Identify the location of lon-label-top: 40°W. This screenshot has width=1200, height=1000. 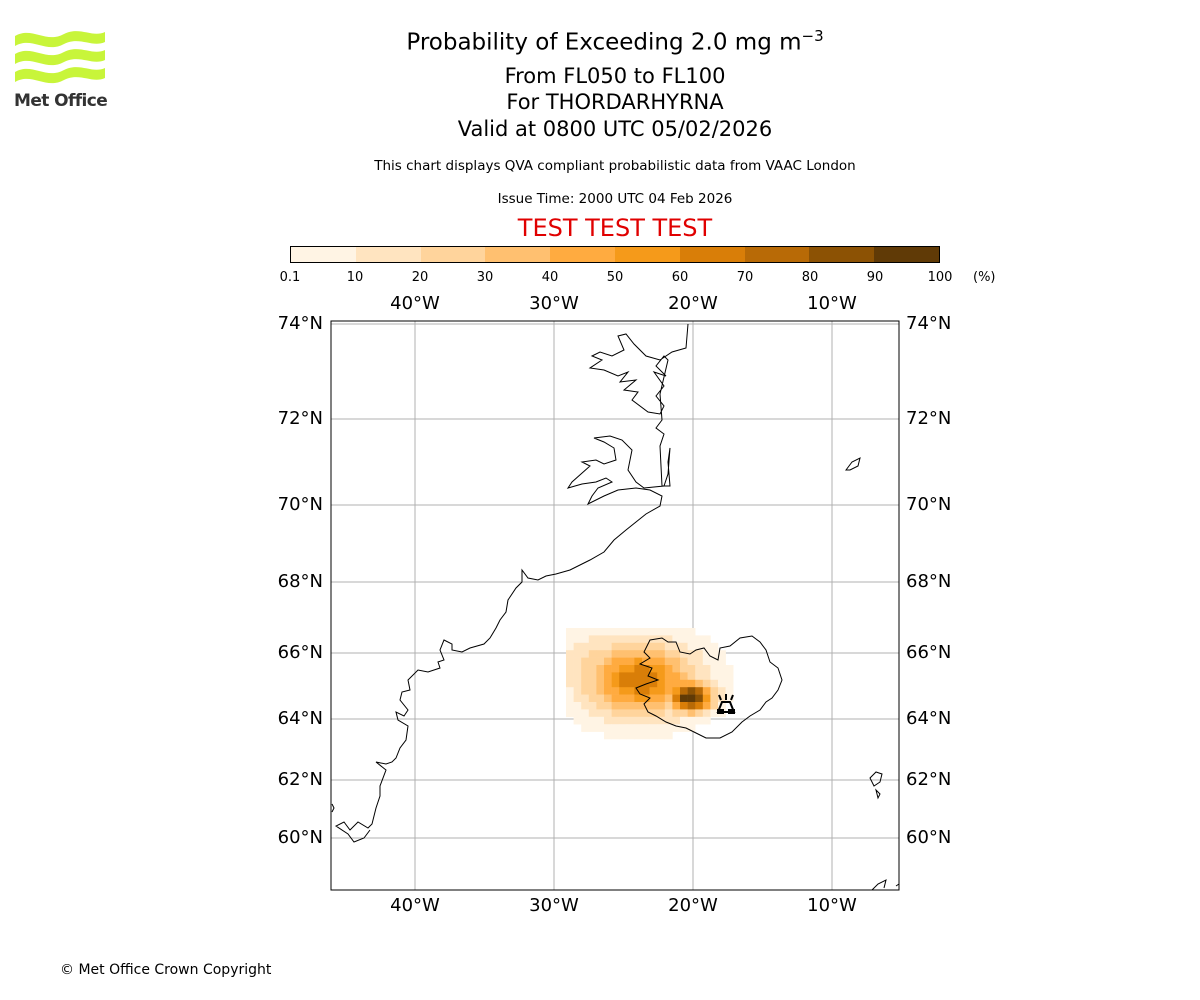
(415, 303).